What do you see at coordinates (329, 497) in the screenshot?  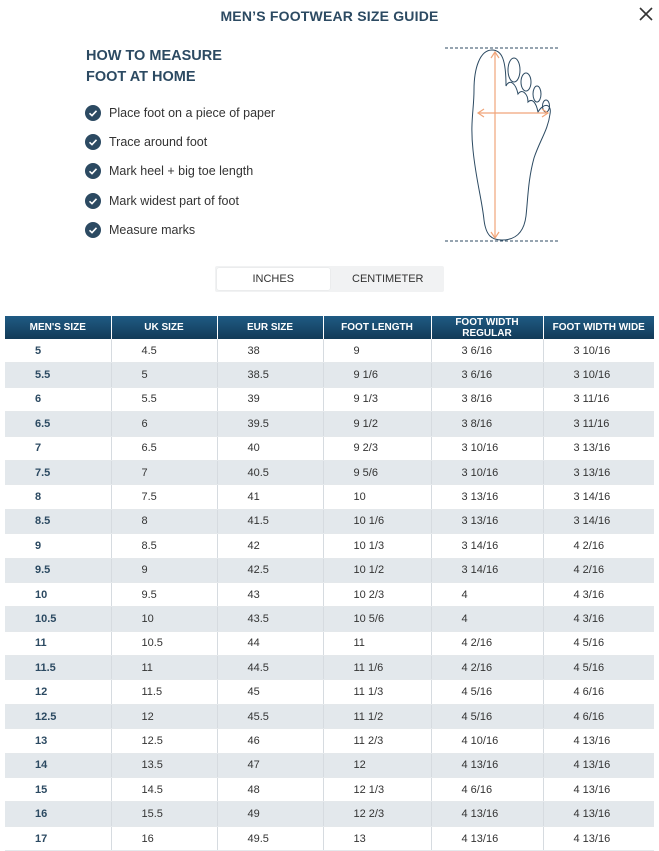 I see `table-row: 8 7.5 41 10 3 13/16 3 14/16` at bounding box center [329, 497].